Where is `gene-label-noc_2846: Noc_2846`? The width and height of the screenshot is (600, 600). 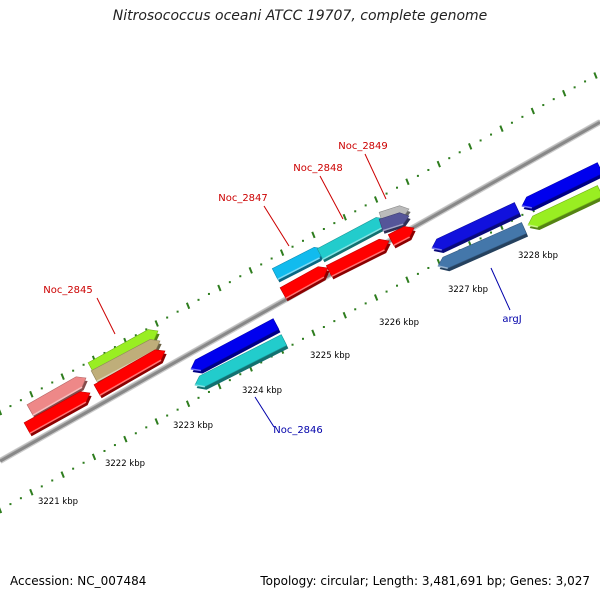 gene-label-noc_2846: Noc_2846 is located at coordinates (298, 430).